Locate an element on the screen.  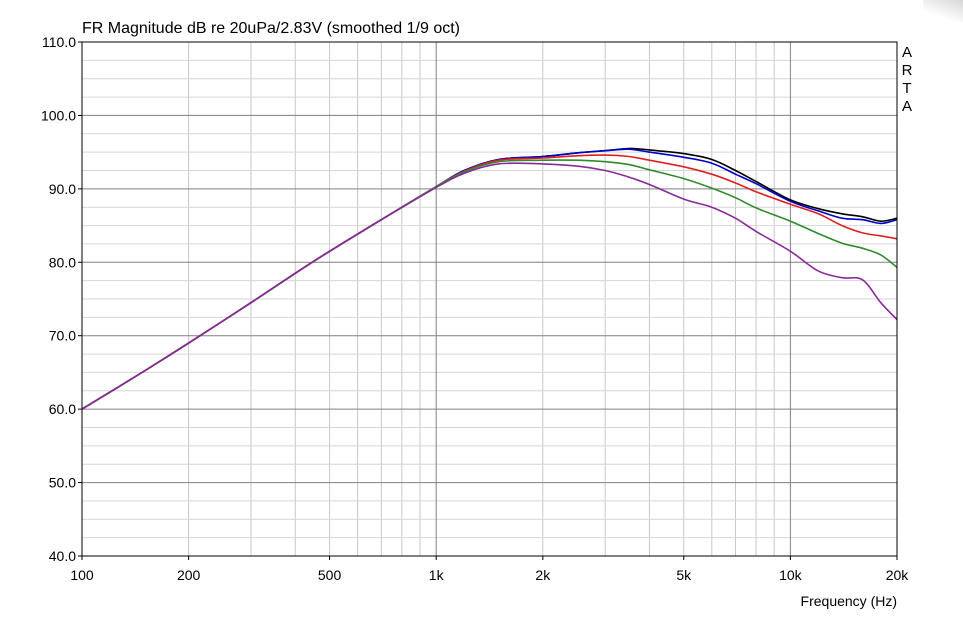
y-tick-label: 40.0 is located at coordinates (62, 556).